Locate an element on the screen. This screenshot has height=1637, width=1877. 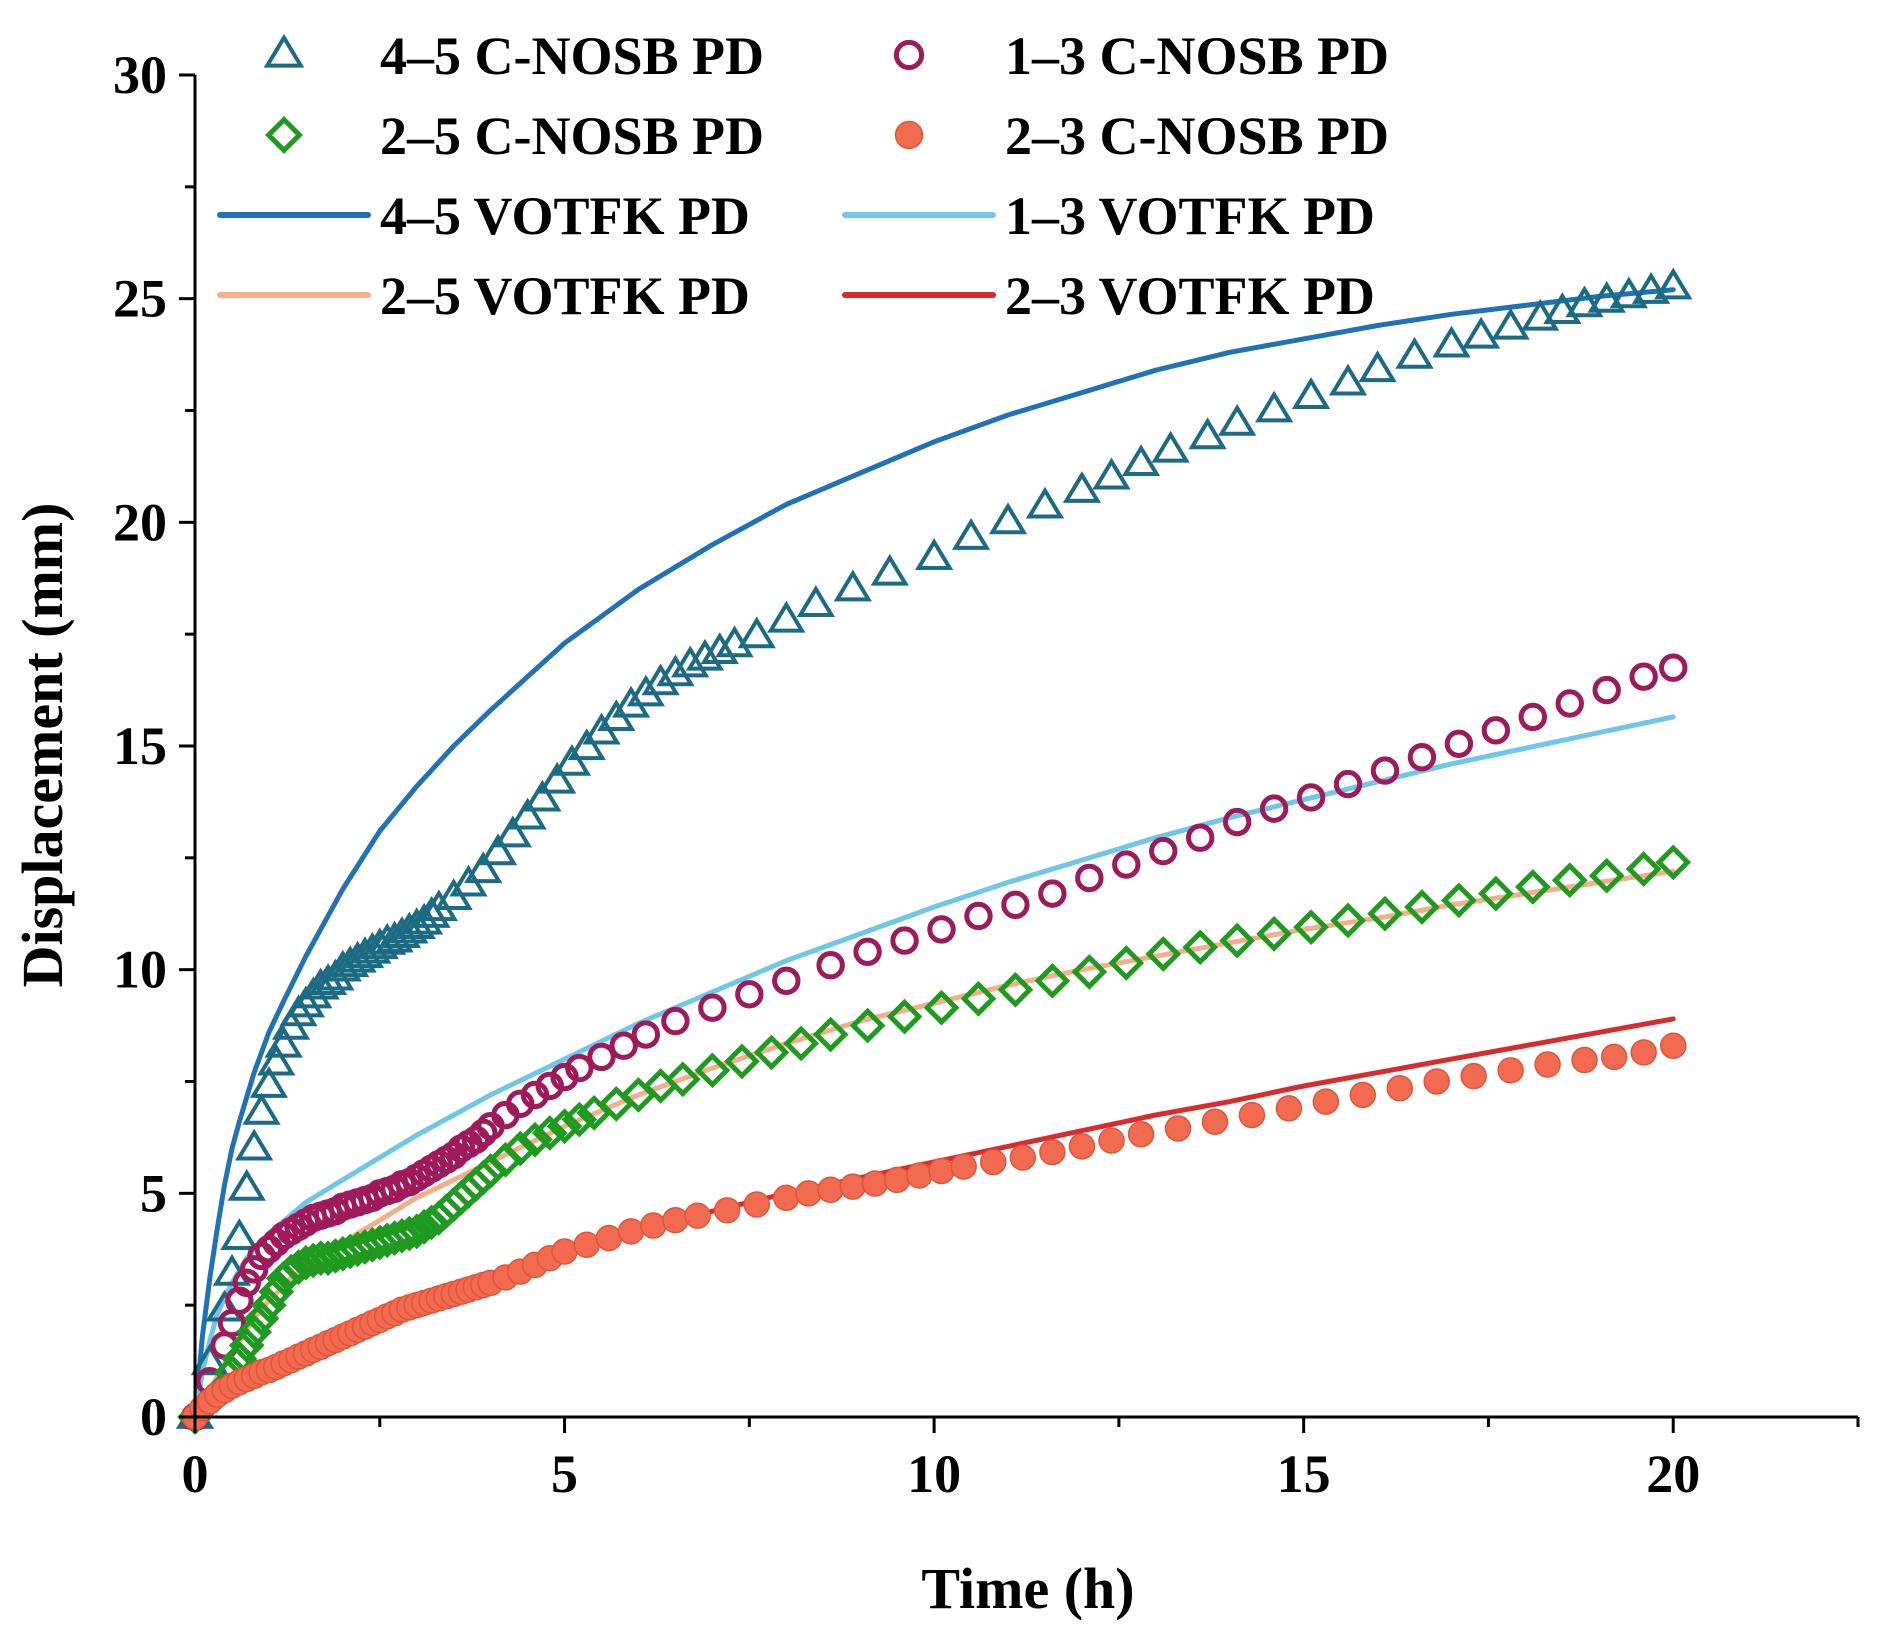
x-tick-label: 0 is located at coordinates (195, 1474).